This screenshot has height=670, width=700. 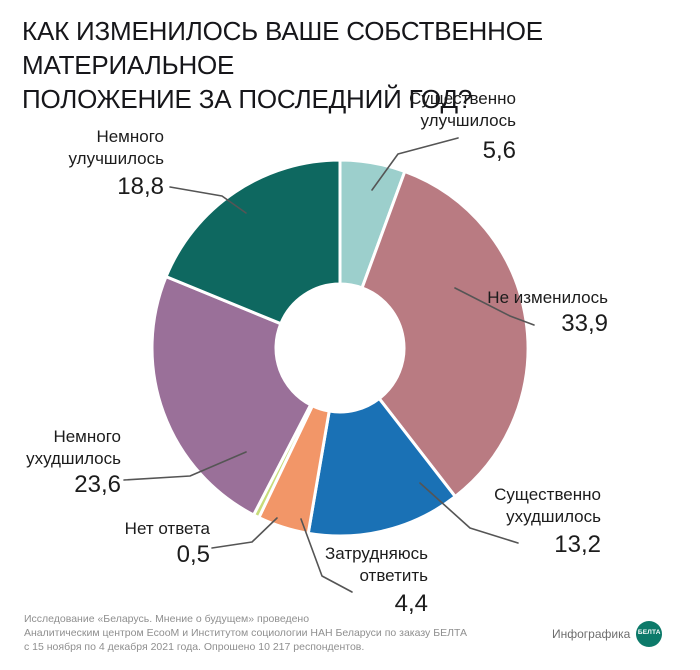 I want to click on slice-label: Нет ответа, so click(x=168, y=528).